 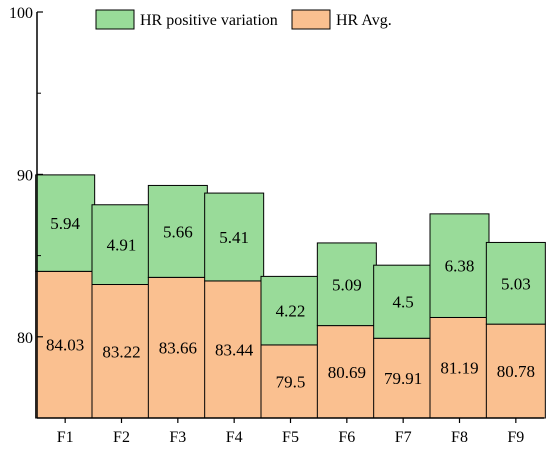 I want to click on data-label-hr-avg: 79.5, so click(x=291, y=381).